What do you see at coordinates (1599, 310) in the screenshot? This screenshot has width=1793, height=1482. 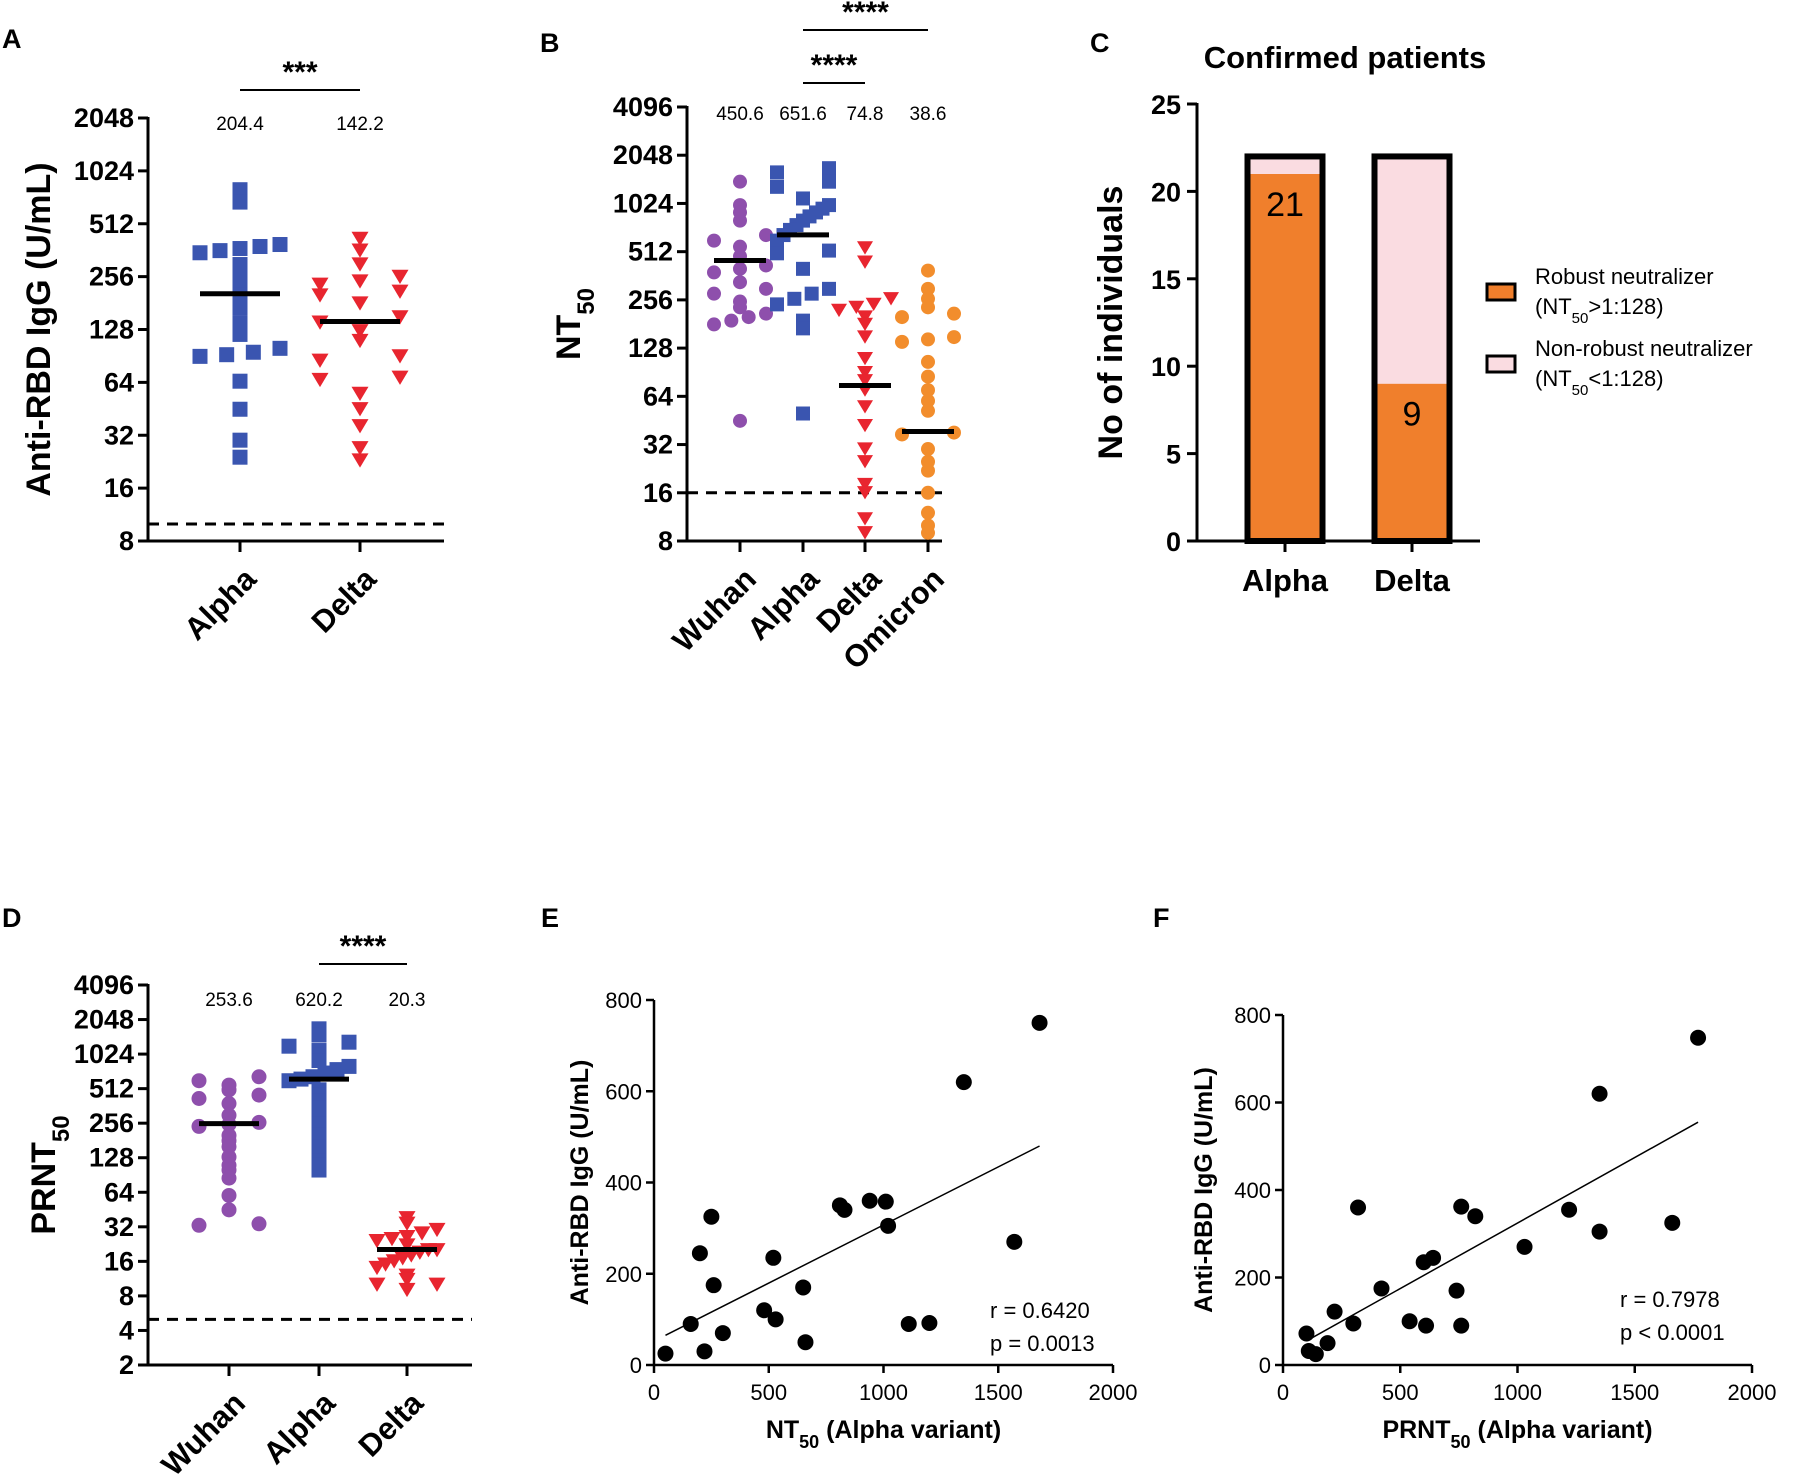 I see `legend-detail: (NT50>1:128)` at bounding box center [1599, 310].